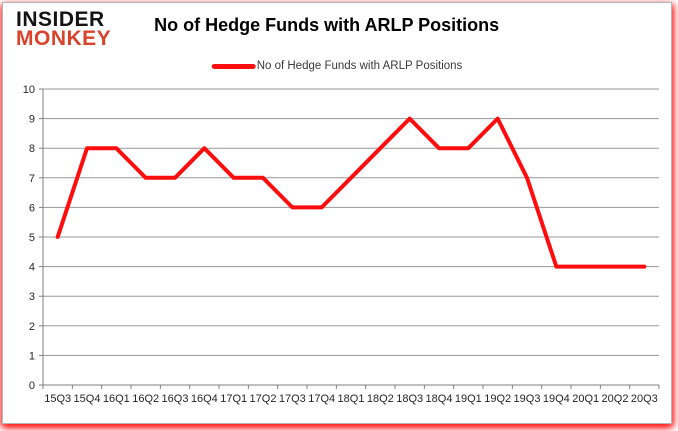  Describe the element at coordinates (468, 399) in the screenshot. I see `svg-text: 19Q1` at that location.